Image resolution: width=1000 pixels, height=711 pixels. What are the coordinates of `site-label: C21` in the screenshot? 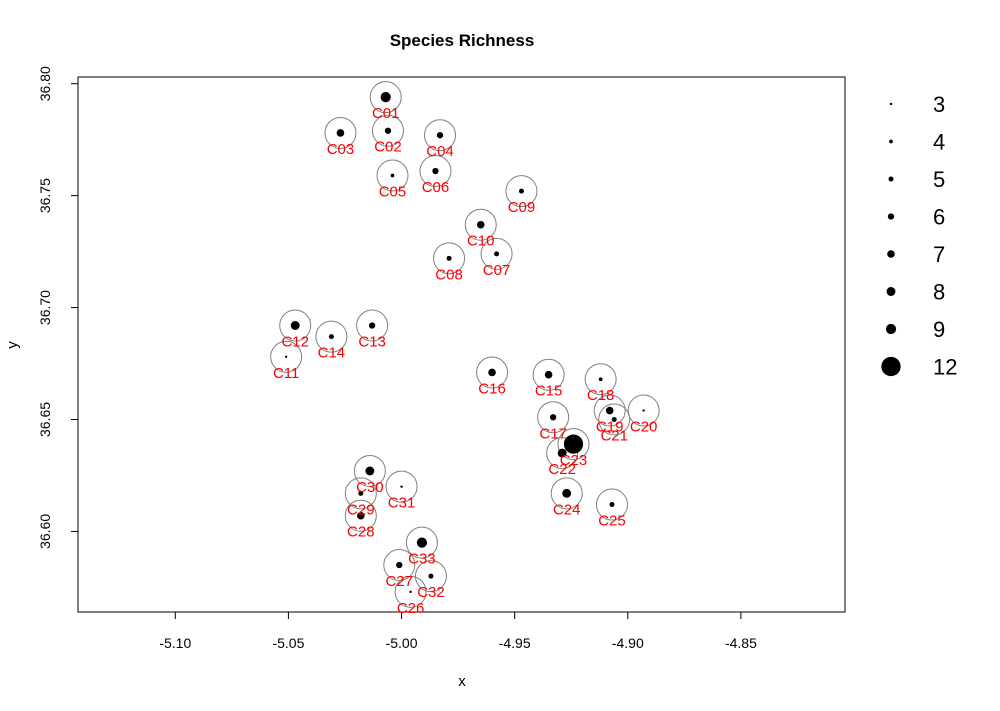 It's located at (614, 435).